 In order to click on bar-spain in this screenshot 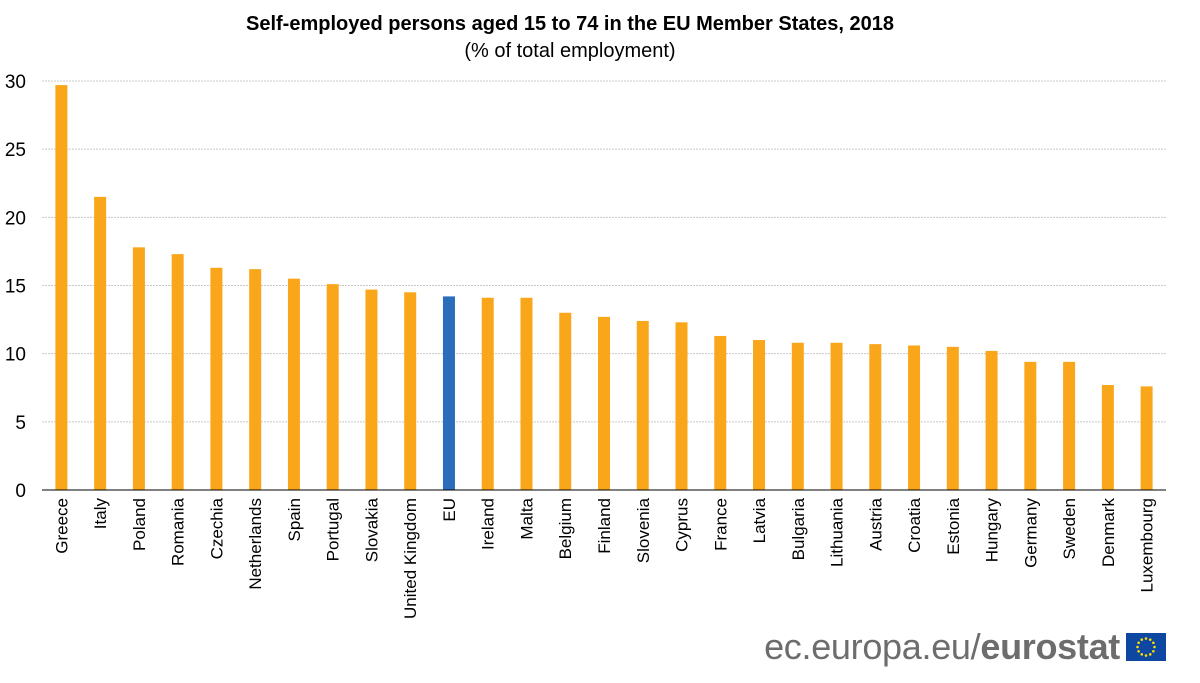, I will do `click(293, 384)`.